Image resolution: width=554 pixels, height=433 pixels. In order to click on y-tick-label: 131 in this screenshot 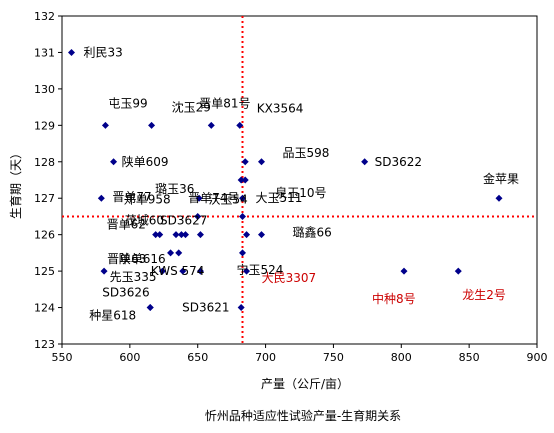, I will do `click(44, 52)`.